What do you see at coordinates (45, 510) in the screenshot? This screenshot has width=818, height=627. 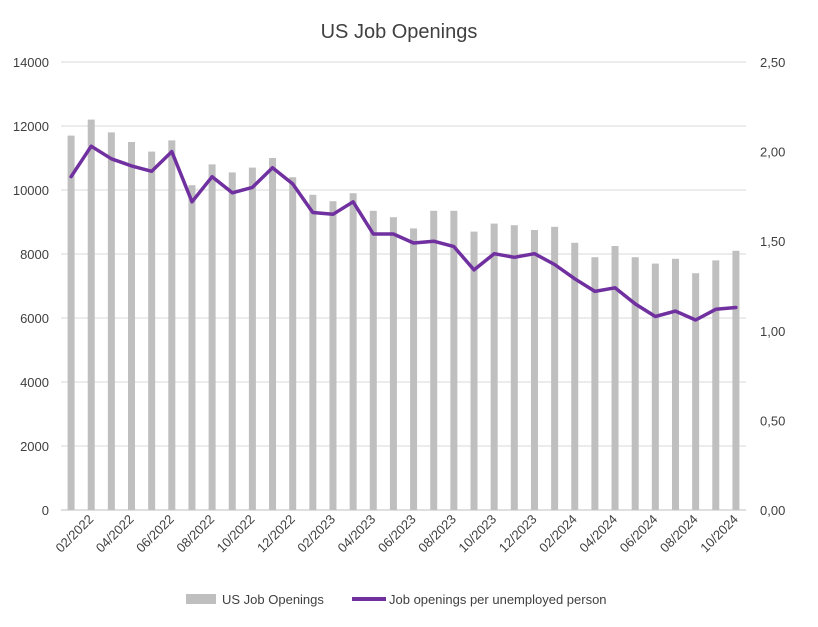 I see `y-left-tick-label: 0` at bounding box center [45, 510].